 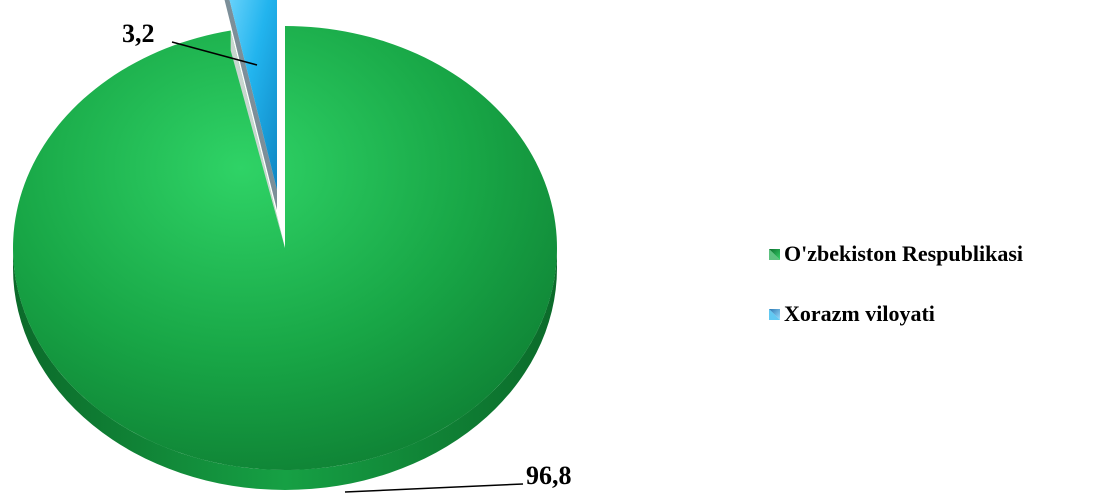 What do you see at coordinates (549, 475) in the screenshot?
I see `data-label-uzbekistan: 96,8` at bounding box center [549, 475].